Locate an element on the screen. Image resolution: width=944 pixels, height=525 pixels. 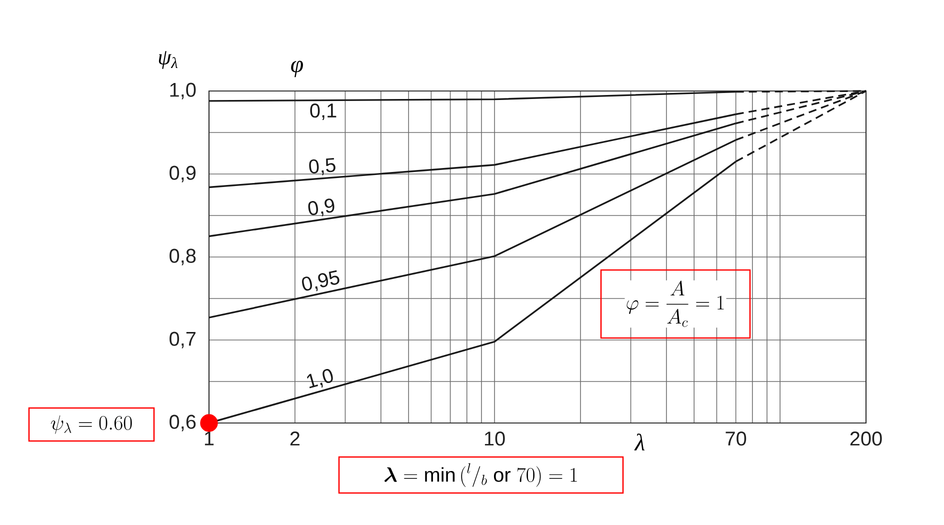
annotation: $\varphi = \frac{A}{A_{c}} = 1$ is located at coordinates (675, 303).